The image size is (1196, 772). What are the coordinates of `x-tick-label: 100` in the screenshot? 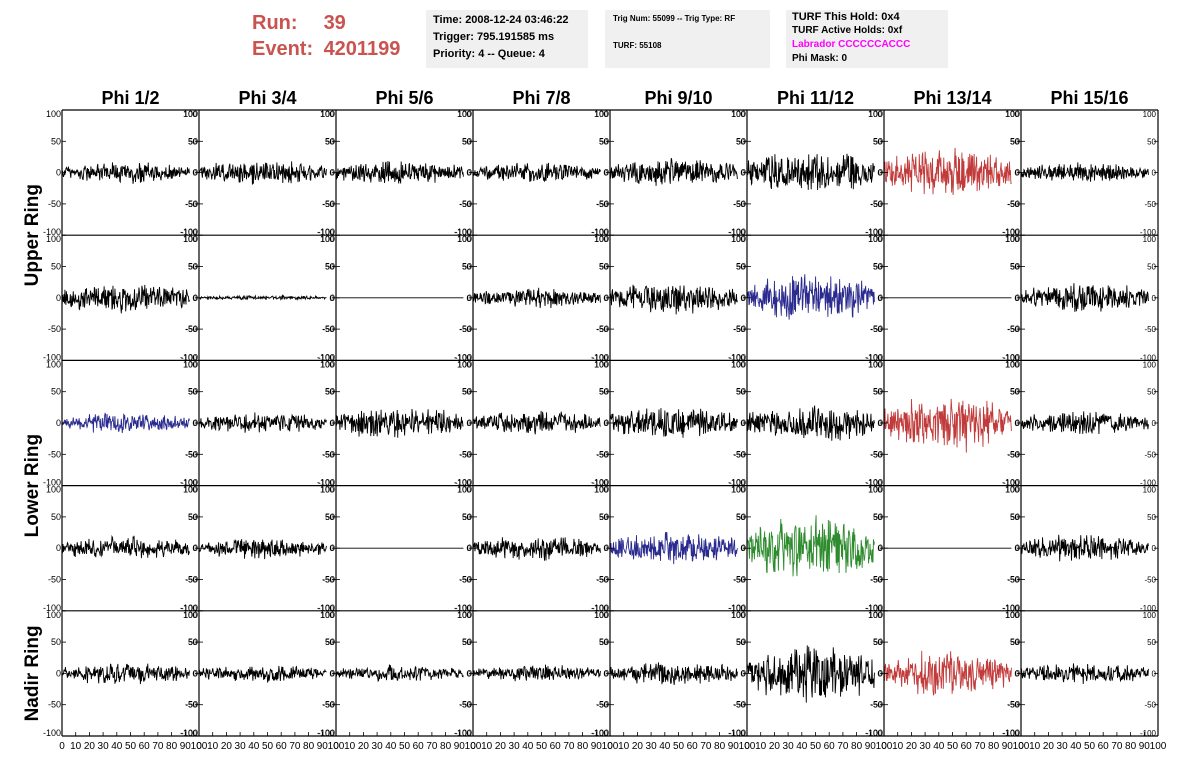 It's located at (199, 746).